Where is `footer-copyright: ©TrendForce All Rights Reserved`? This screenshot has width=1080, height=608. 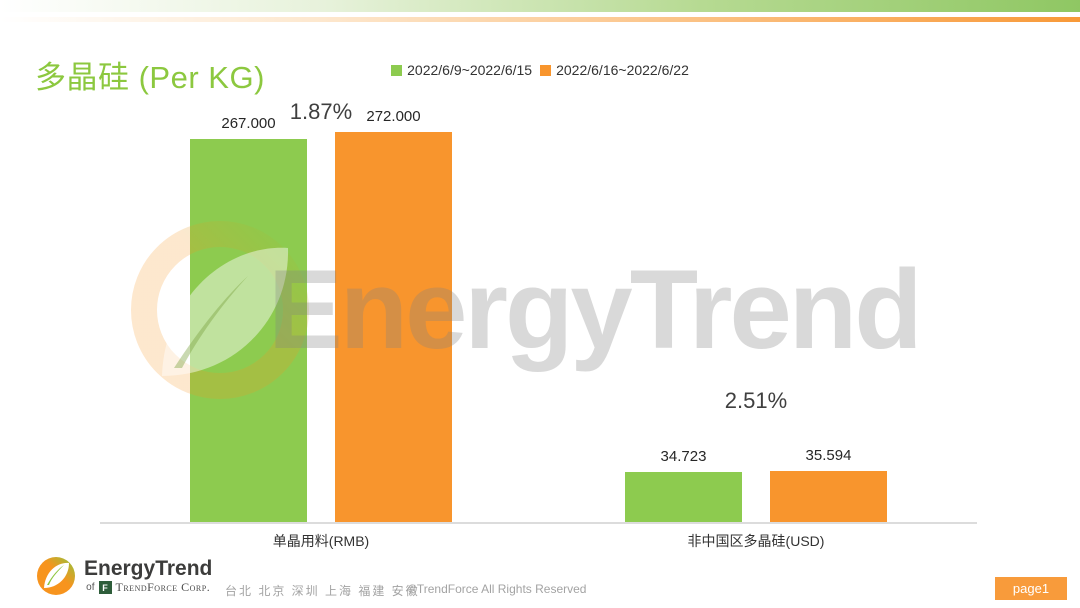
footer-copyright: ©TrendForce All Rights Reserved is located at coordinates (497, 589).